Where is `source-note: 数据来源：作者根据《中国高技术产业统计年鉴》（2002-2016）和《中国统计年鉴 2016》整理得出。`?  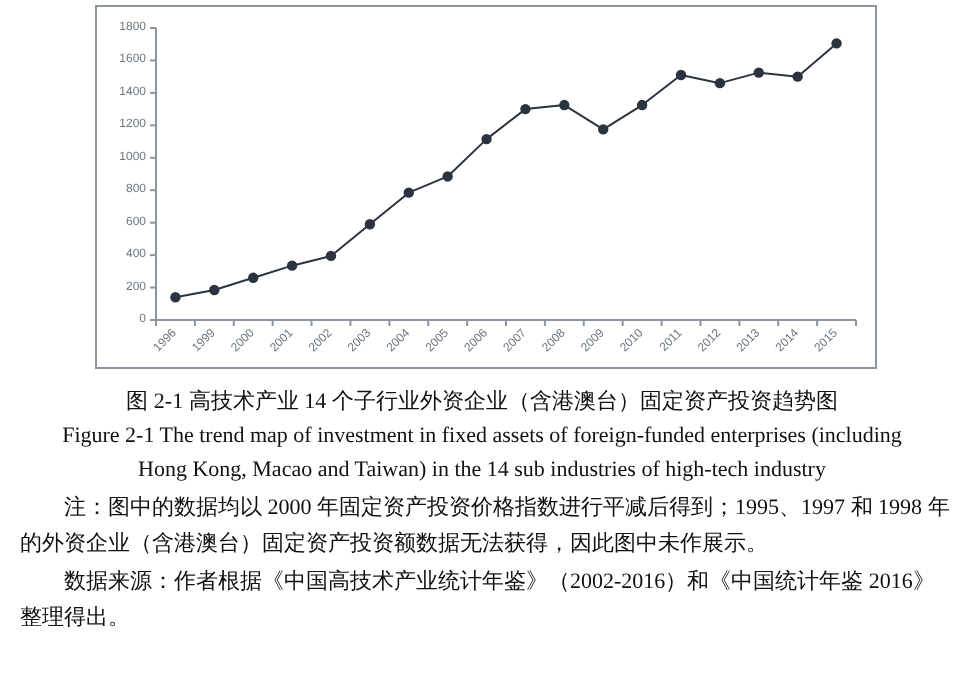
source-note: 数据来源：作者根据《中国高技术产业统计年鉴》（2002-2016）和《中国统计年鉴 2016》整理得出。 is located at coordinates (478, 600).